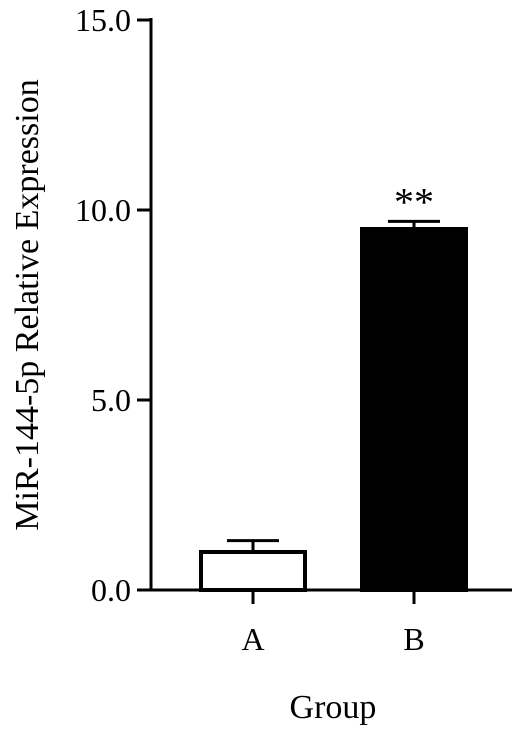  Describe the element at coordinates (413, 639) in the screenshot. I see `x-tick-label: B` at that location.